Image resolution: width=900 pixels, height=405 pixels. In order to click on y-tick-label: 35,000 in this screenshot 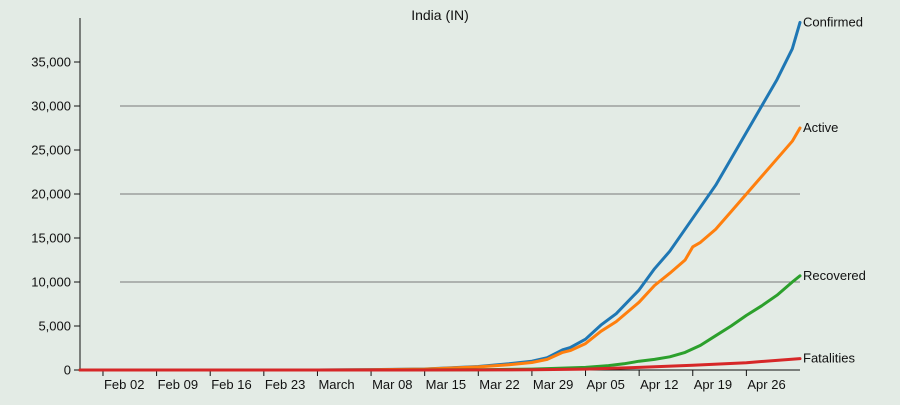, I will do `click(51, 62)`.